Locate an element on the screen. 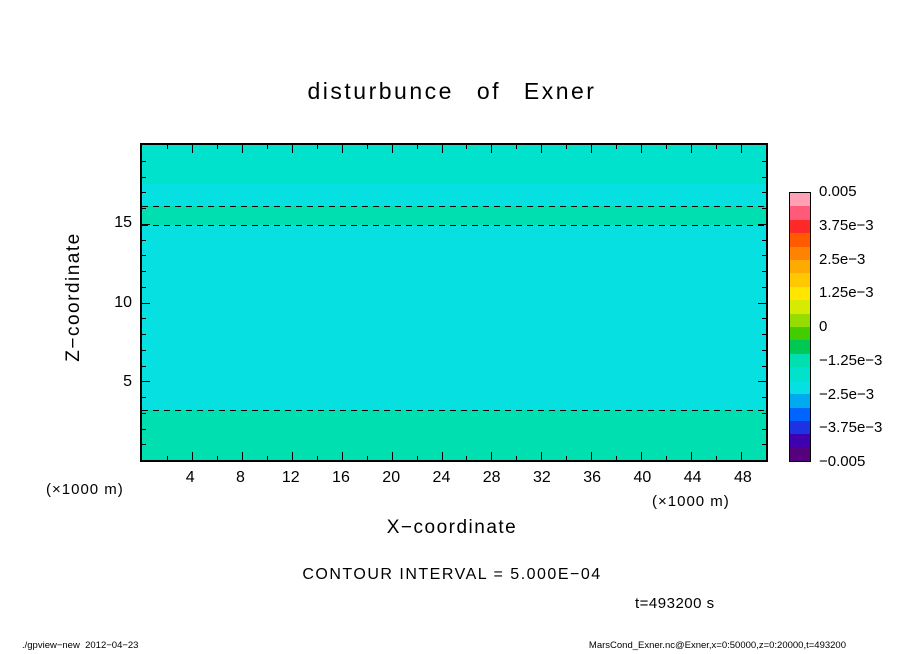 The image size is (904, 654). colorbar-label: 1.25e−3 is located at coordinates (846, 293).